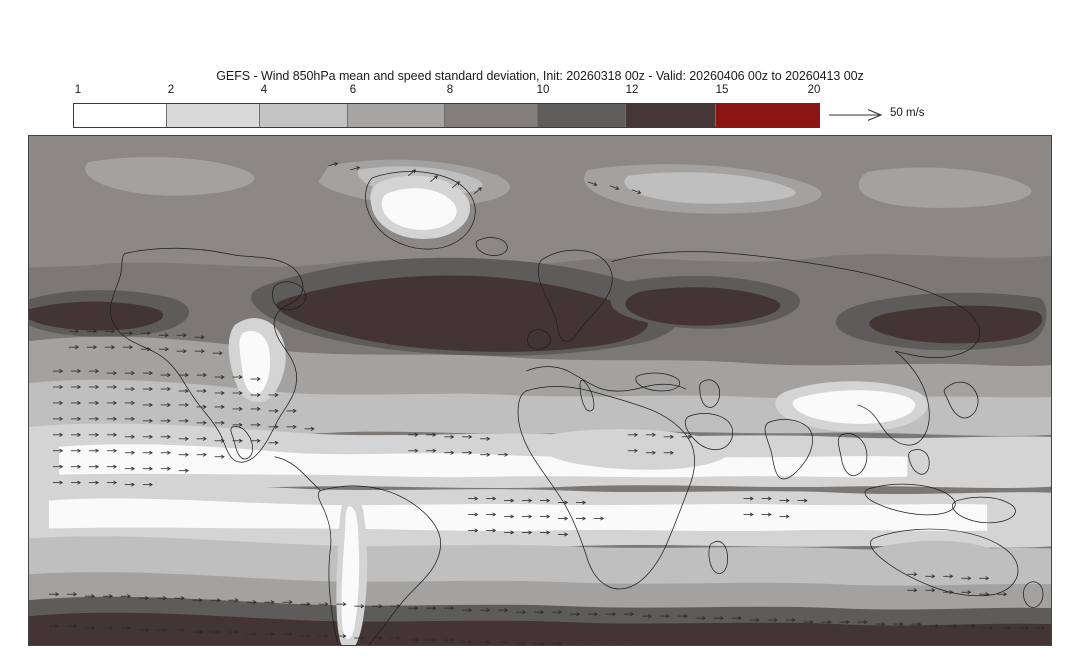 This screenshot has height=658, width=1080. Describe the element at coordinates (722, 90) in the screenshot. I see `colorbar-tick: 15` at that location.